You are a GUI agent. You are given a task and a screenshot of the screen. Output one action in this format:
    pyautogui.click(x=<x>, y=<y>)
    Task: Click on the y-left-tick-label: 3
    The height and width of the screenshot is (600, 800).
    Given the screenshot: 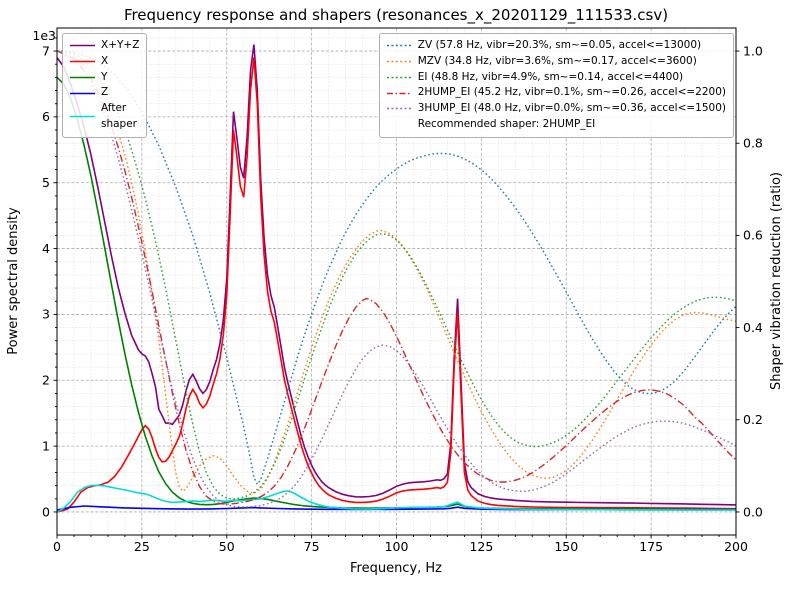 What is the action you would take?
    pyautogui.click(x=46, y=314)
    